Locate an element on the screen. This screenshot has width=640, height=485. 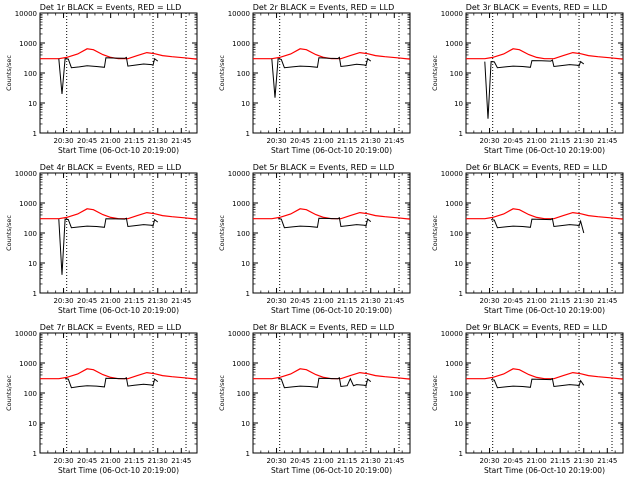
panel-title: Det 6r BLACK = Events, RED = LLD is located at coordinates (537, 167).